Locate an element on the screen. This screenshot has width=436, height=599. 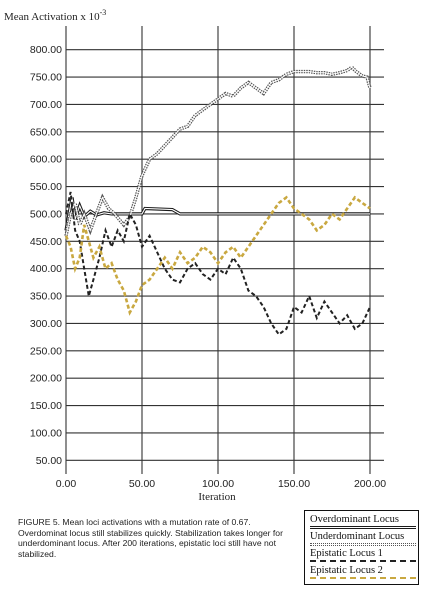
x-tick-label: 100.00 is located at coordinates (218, 484).